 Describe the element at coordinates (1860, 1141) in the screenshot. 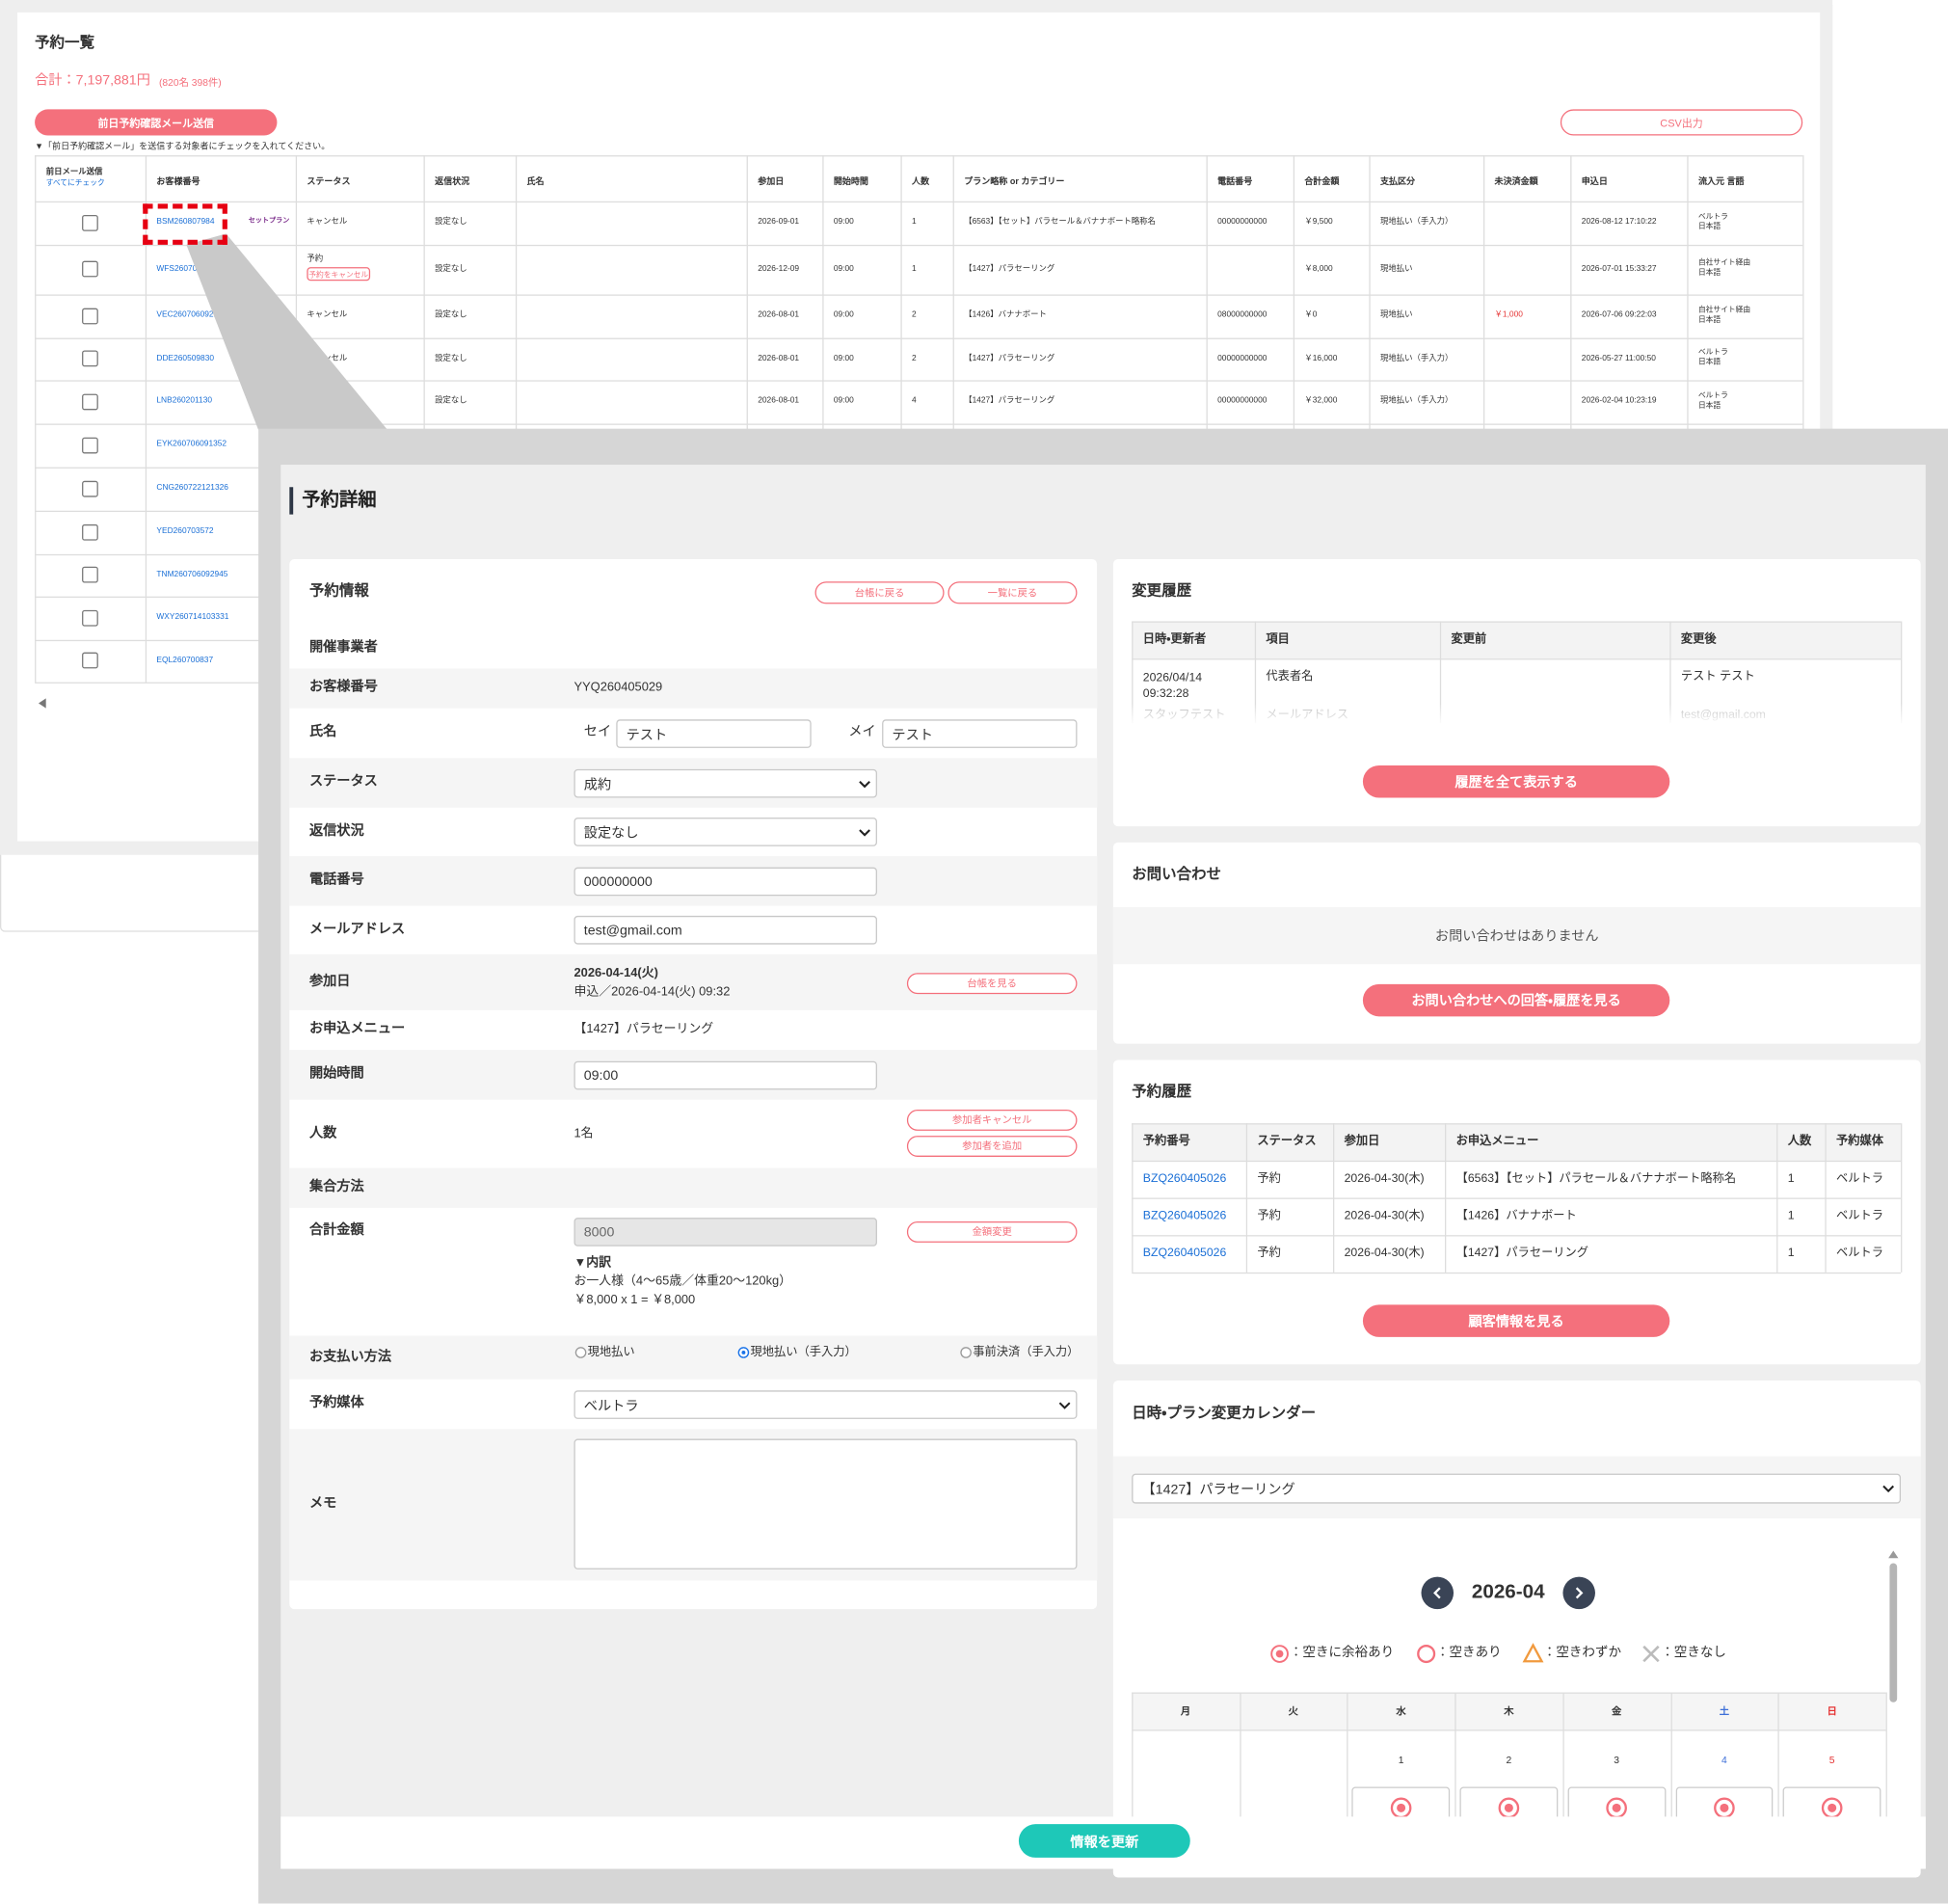

I see `table-header: 予約媒体` at that location.